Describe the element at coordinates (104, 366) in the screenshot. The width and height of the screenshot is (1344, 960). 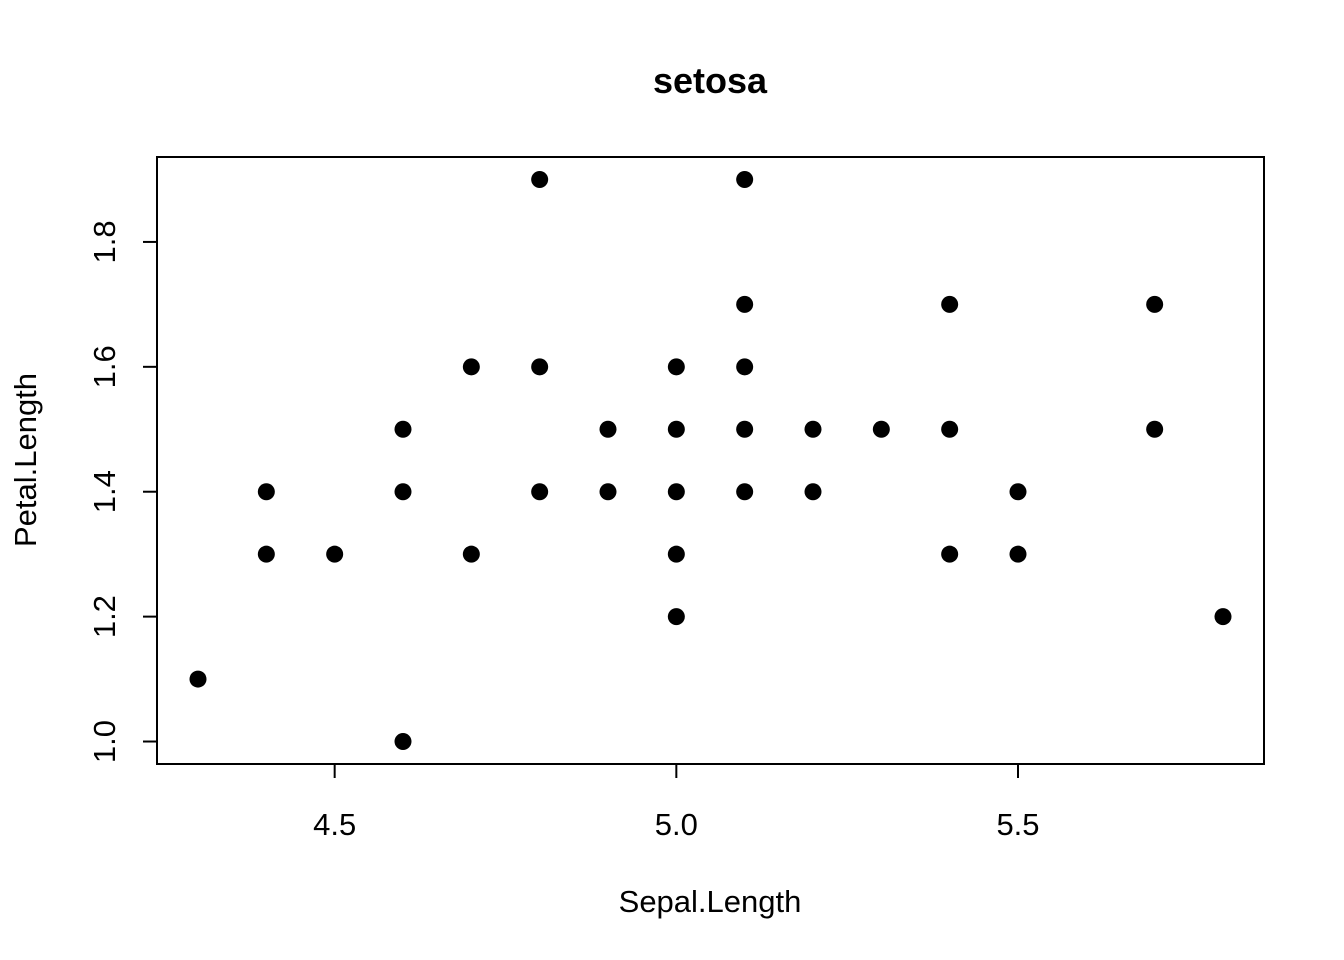
I see `y-tick-label: 1.6` at that location.